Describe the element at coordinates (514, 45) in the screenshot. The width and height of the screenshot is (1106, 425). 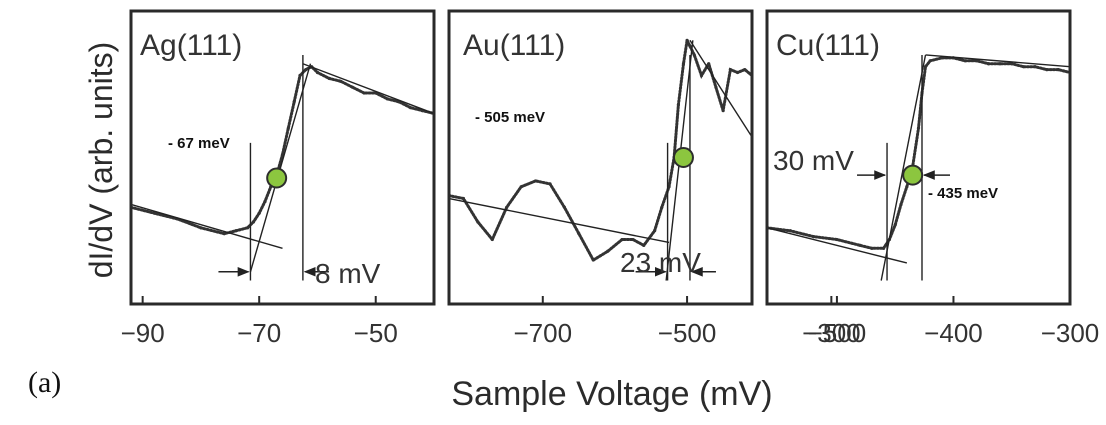
I see `panel-title: Au(111)` at that location.